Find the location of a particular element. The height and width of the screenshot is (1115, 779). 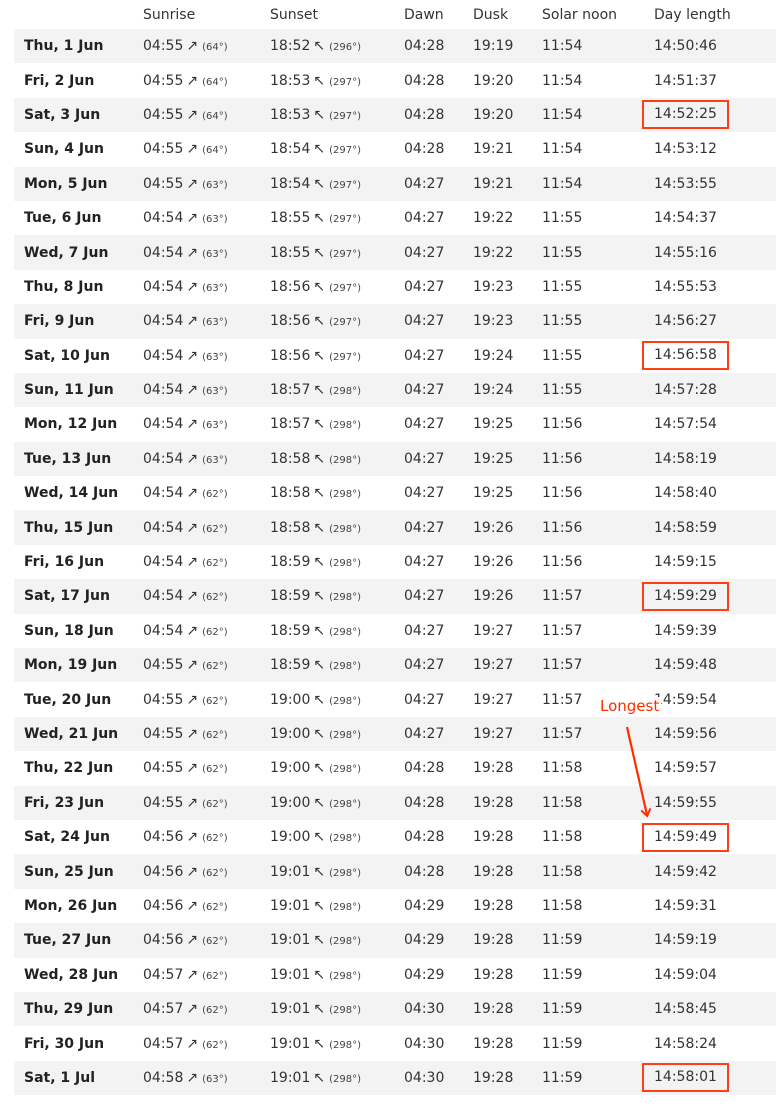

solar-noon-cell: 11:58 is located at coordinates (598, 768).